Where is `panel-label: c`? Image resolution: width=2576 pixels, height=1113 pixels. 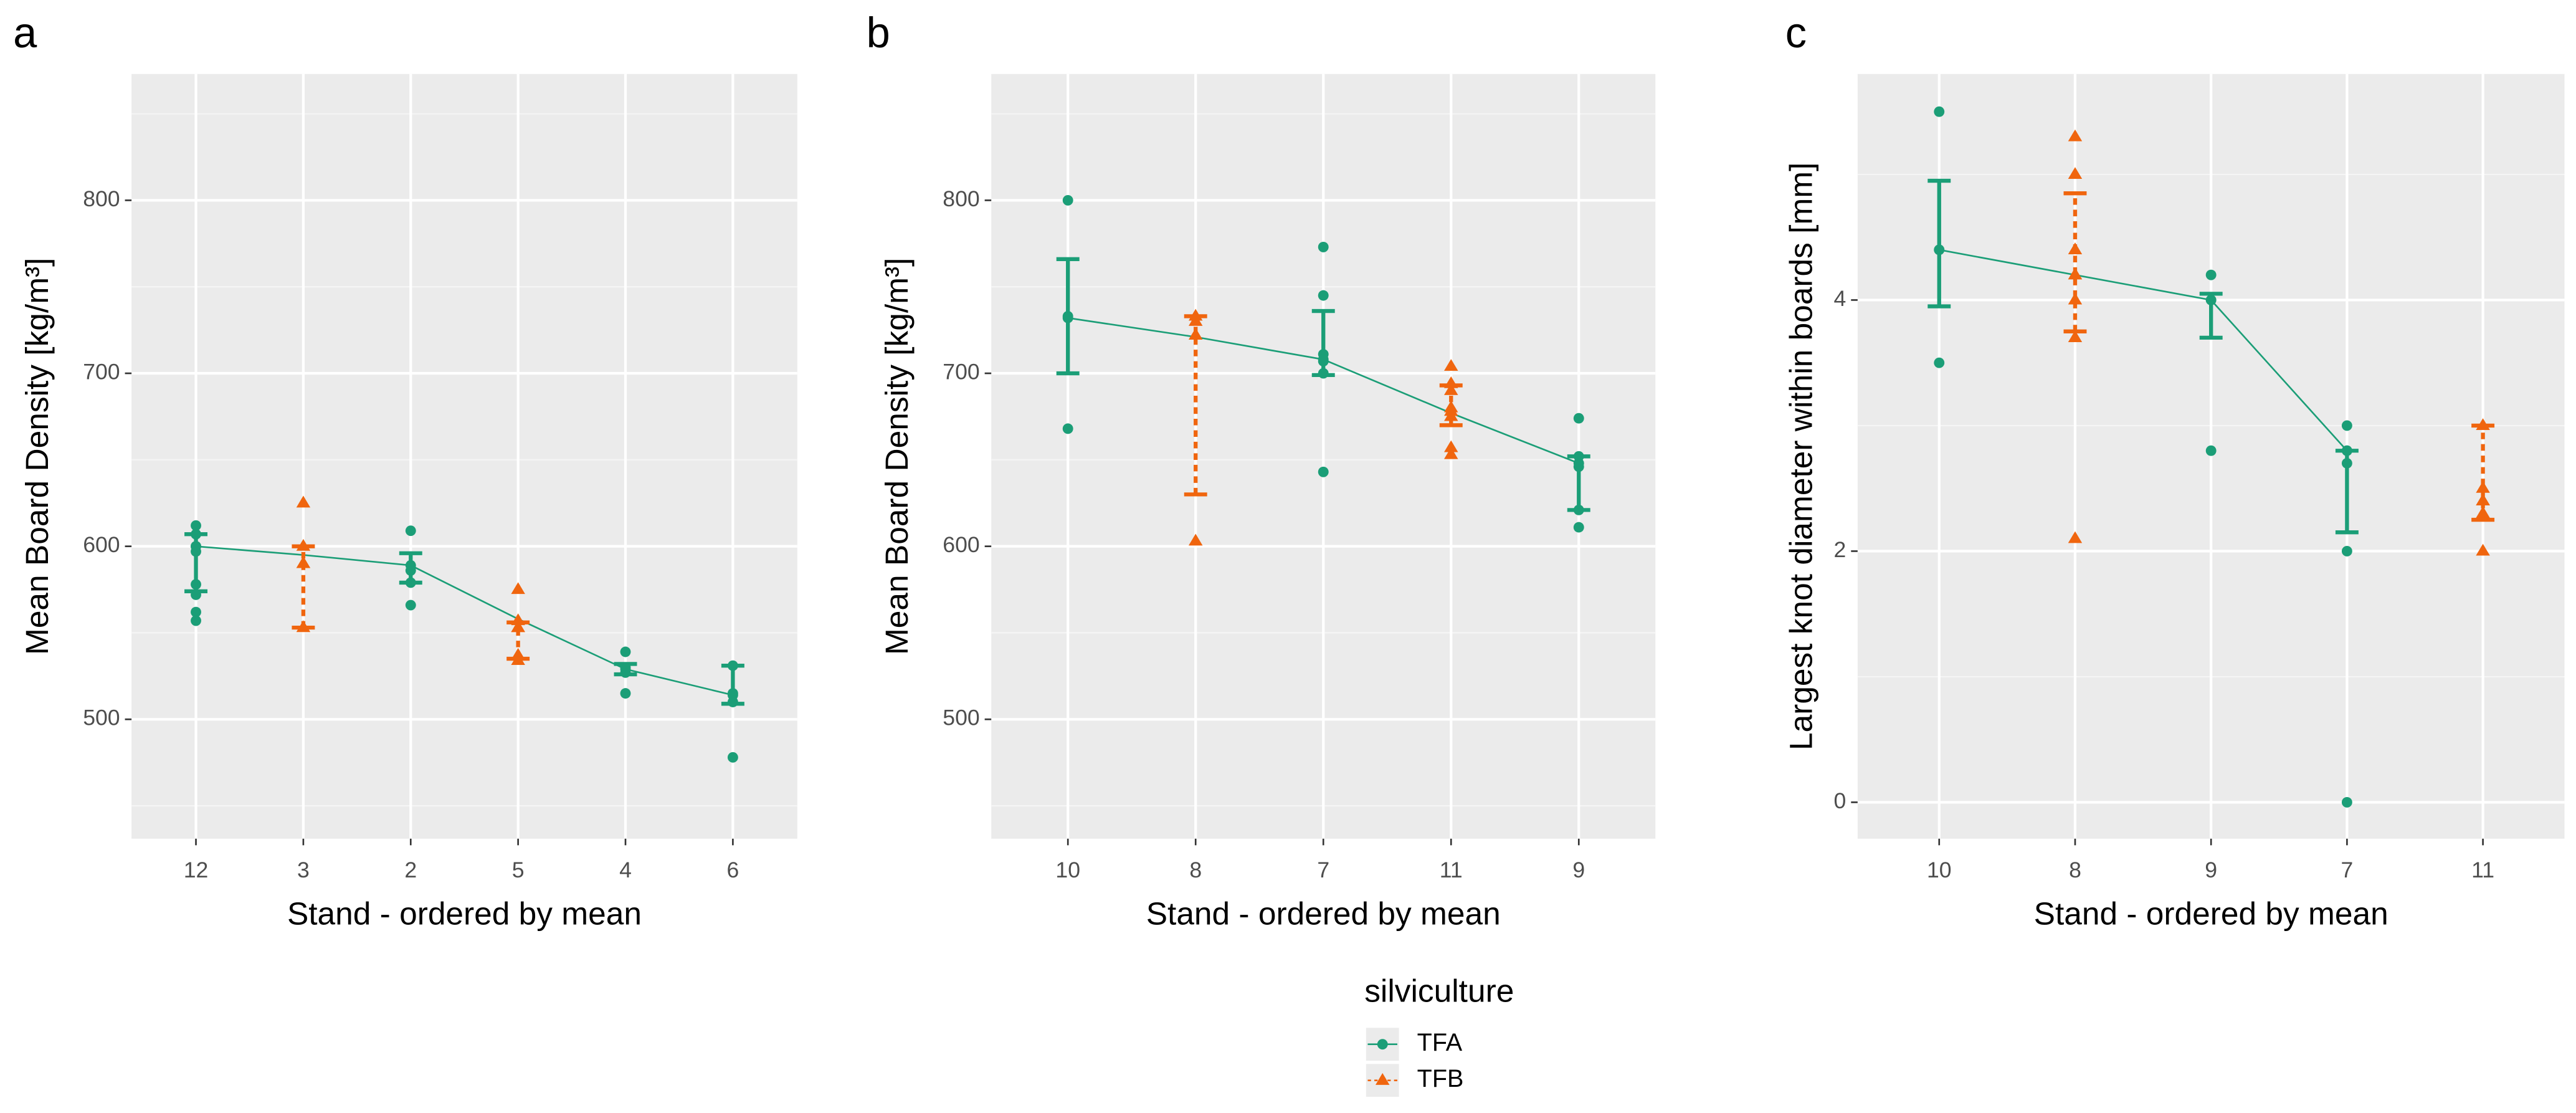
panel-label: c is located at coordinates (1796, 33).